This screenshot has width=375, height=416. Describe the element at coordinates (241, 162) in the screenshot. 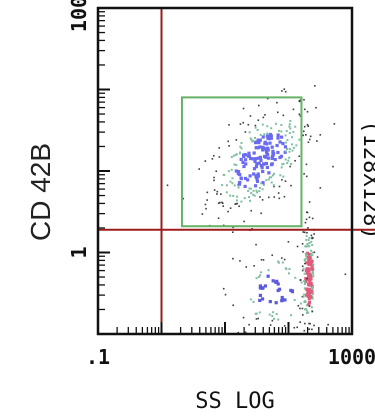

I see `gate-rectangle` at that location.